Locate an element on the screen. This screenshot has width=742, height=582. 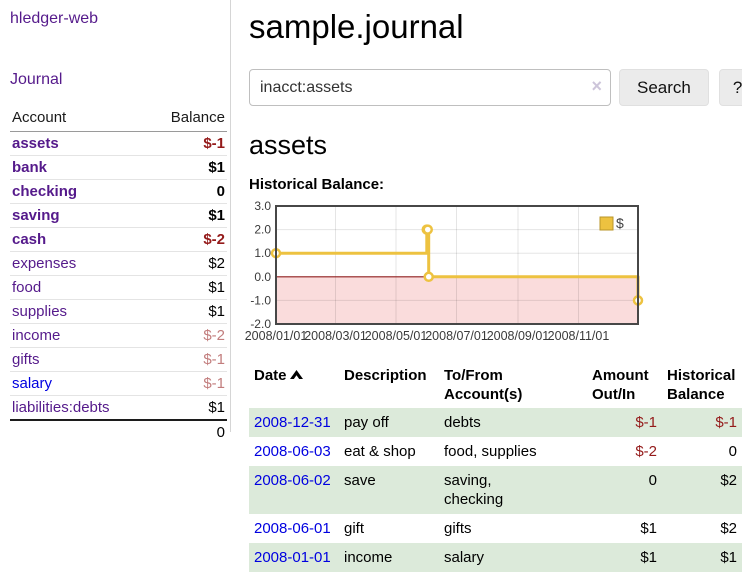
accounts-total-spacer is located at coordinates (79, 431).